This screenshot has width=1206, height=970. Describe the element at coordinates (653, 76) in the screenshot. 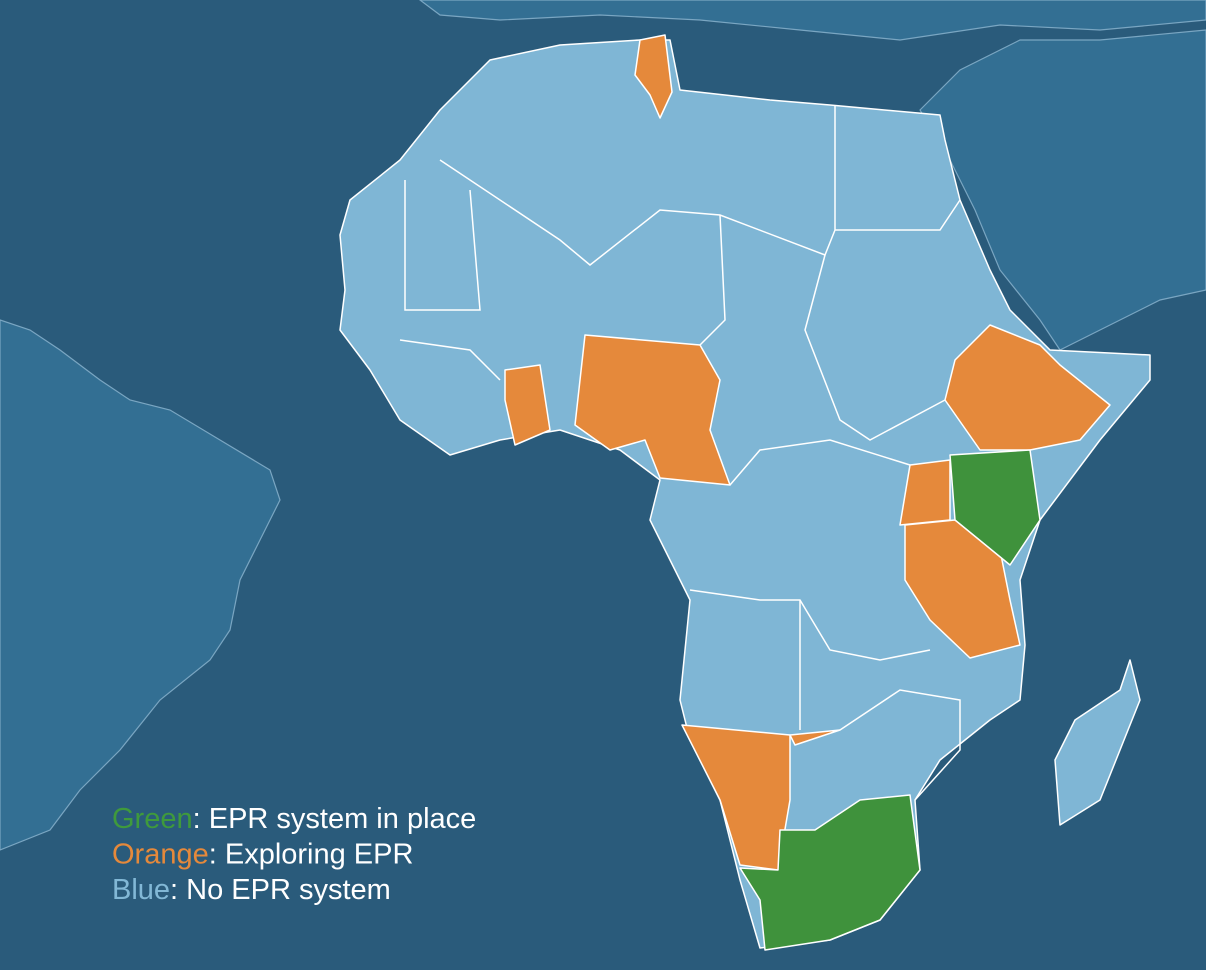

I see `tunisia` at that location.